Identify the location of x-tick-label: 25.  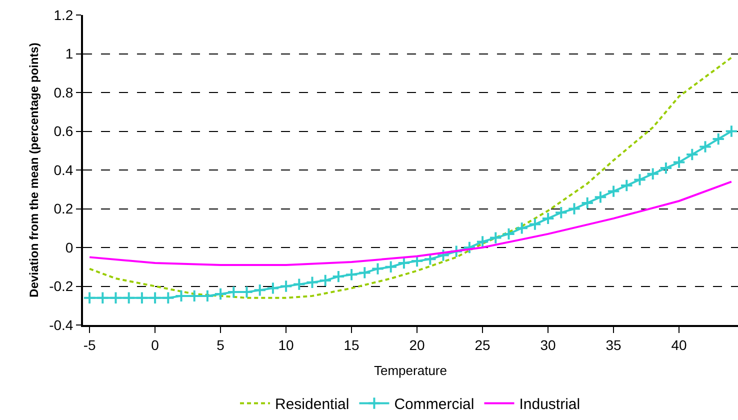
(482, 344).